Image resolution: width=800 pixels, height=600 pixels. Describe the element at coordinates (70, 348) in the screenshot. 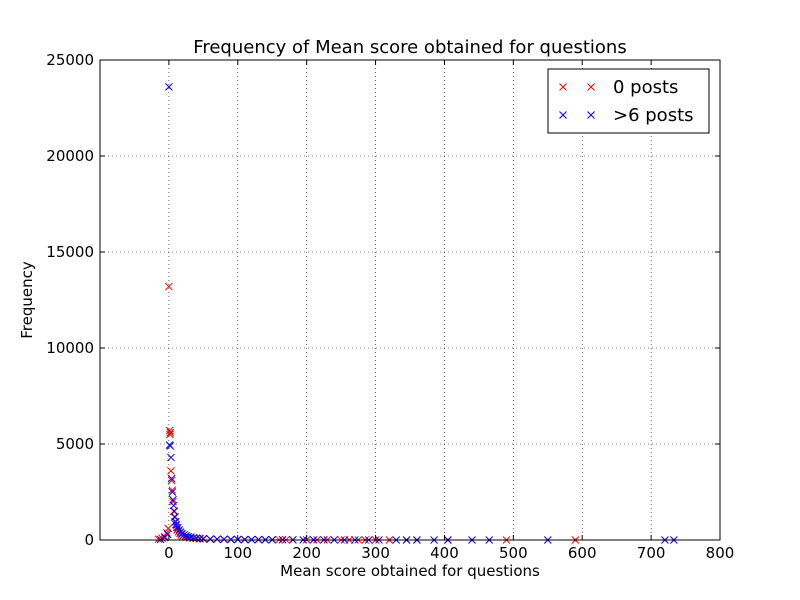

I see `y-tick-label: 10000` at that location.